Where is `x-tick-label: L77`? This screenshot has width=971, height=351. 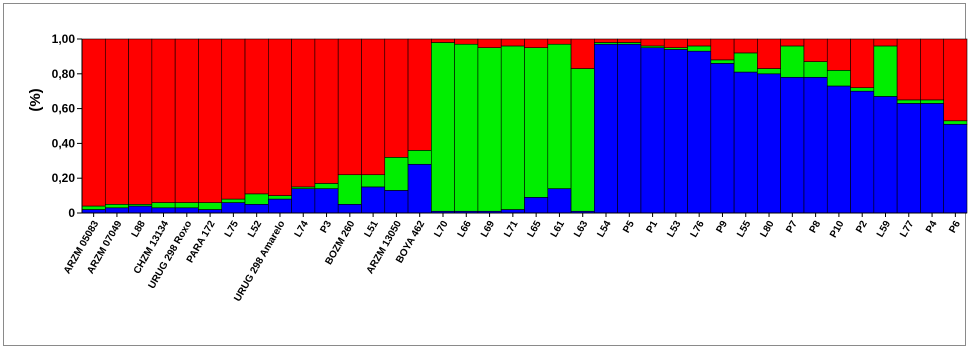 x-tick-label: L77 is located at coordinates (907, 229).